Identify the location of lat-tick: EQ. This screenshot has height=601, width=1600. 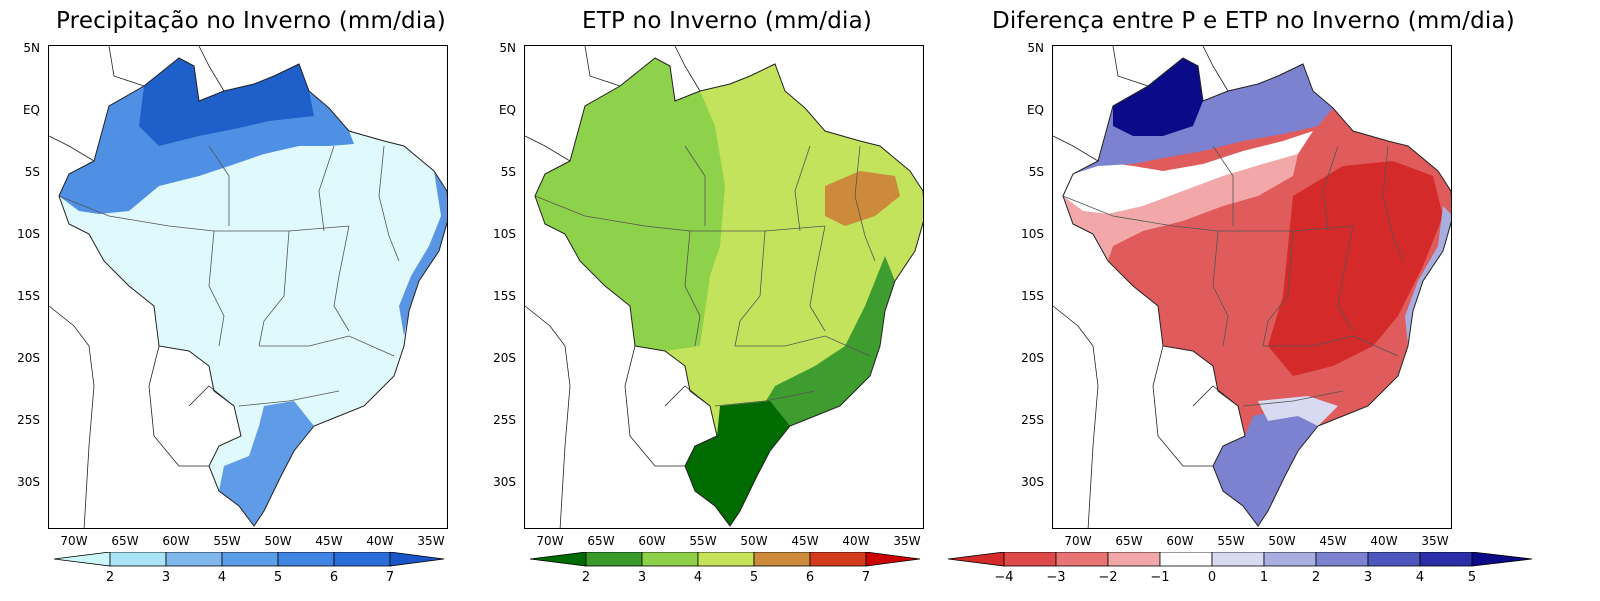
(1035, 110).